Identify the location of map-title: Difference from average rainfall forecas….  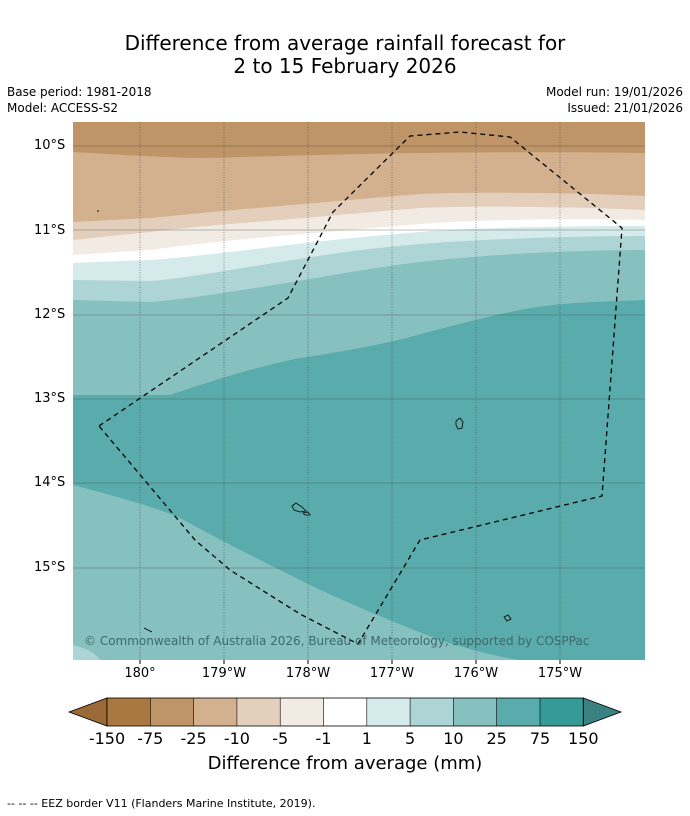
(345, 55).